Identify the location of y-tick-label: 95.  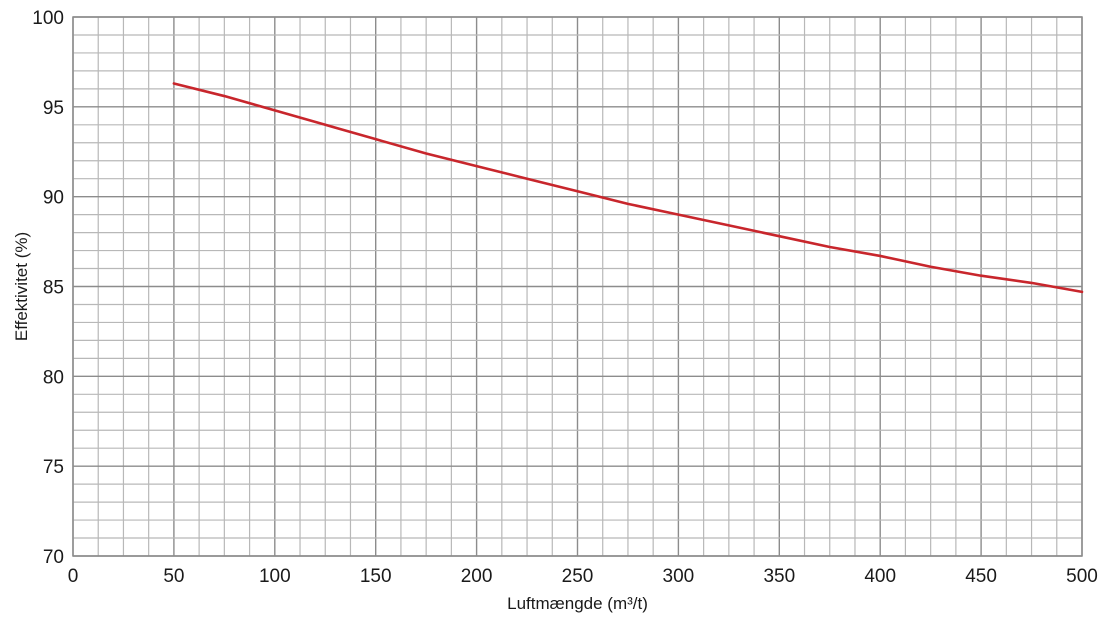
(53, 108).